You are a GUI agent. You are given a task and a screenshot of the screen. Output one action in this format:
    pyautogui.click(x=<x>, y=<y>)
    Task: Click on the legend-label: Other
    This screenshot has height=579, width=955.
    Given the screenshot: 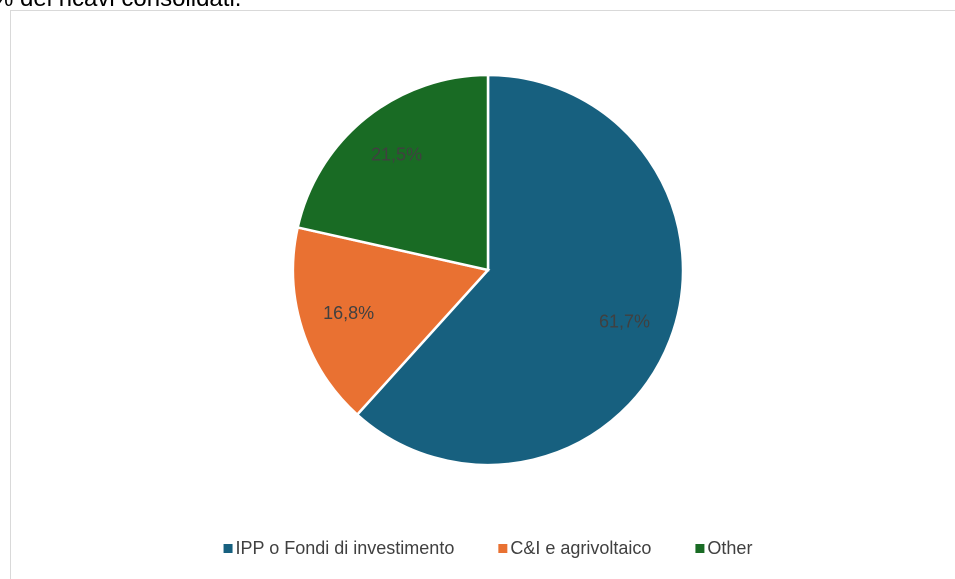 What is the action you would take?
    pyautogui.click(x=729, y=548)
    